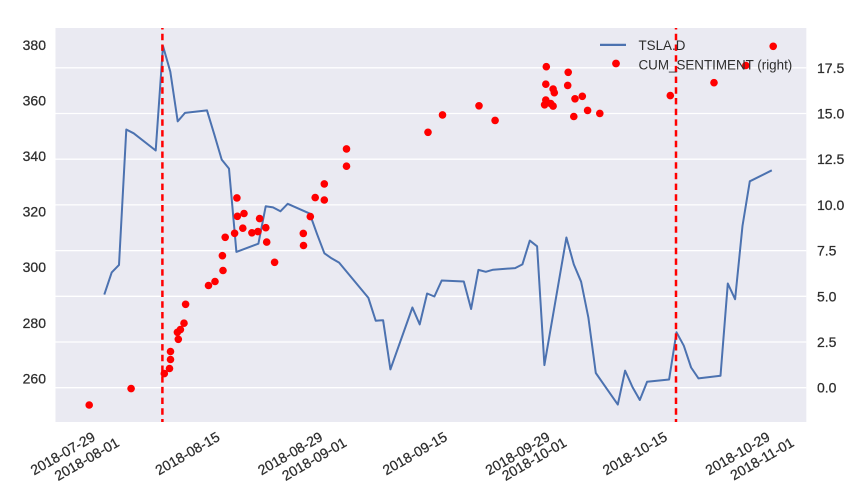 This screenshot has width=860, height=494. I want to click on svg-text: 15.0, so click(830, 114).